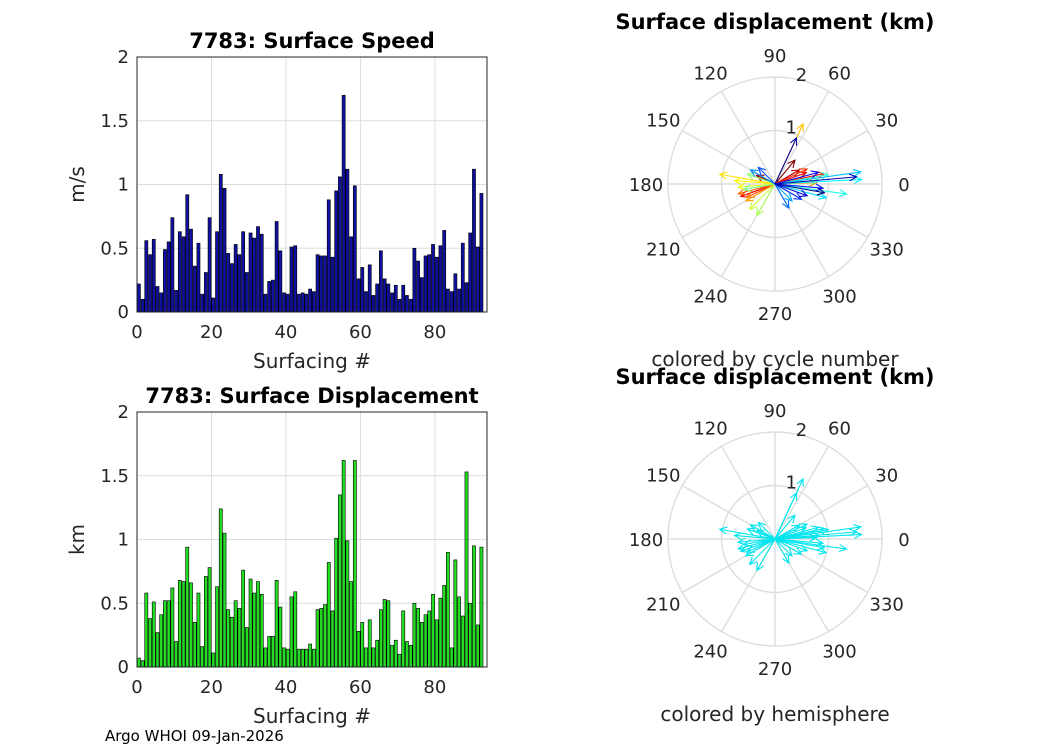 This screenshot has width=1050, height=750. Describe the element at coordinates (663, 476) in the screenshot. I see `polar-angle-label: 150` at that location.